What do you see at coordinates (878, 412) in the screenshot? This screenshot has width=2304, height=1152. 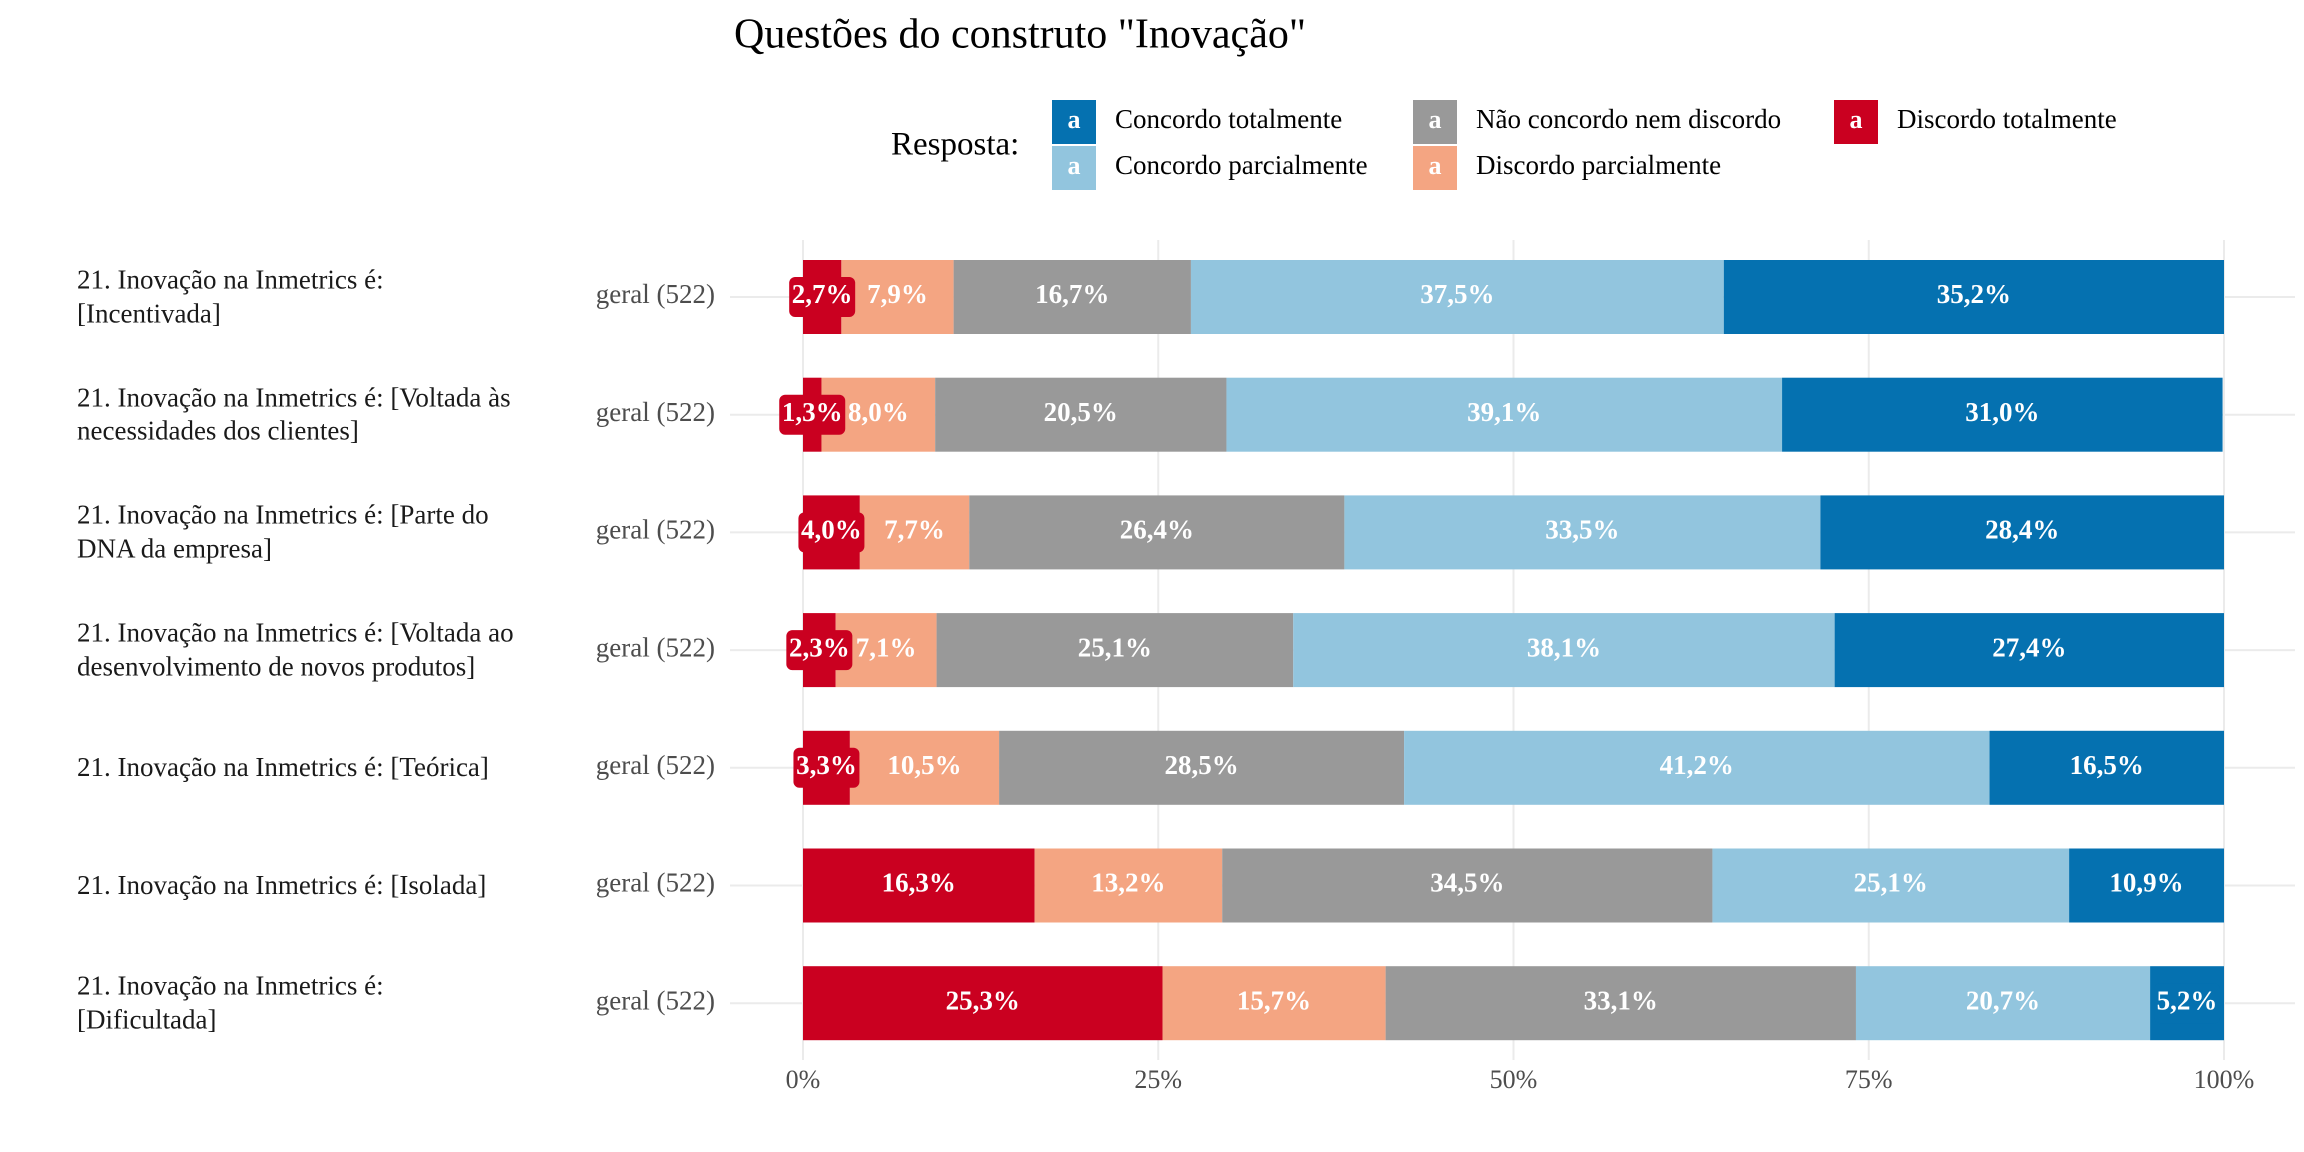 I see `value-label: 8,0%` at bounding box center [878, 412].